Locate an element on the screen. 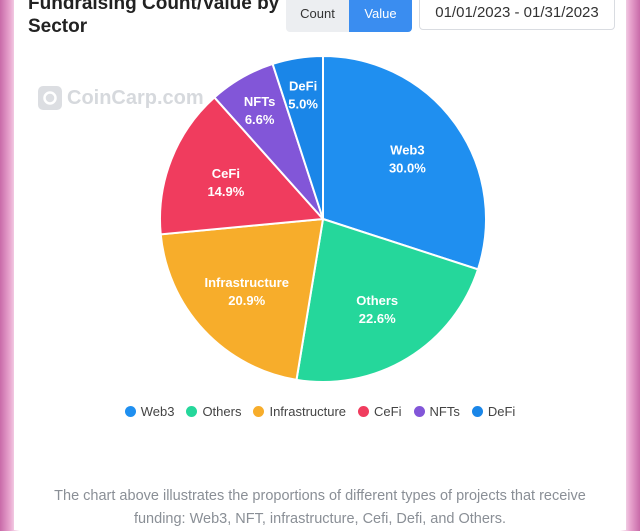  coincarp-logo-icon is located at coordinates (50, 98).